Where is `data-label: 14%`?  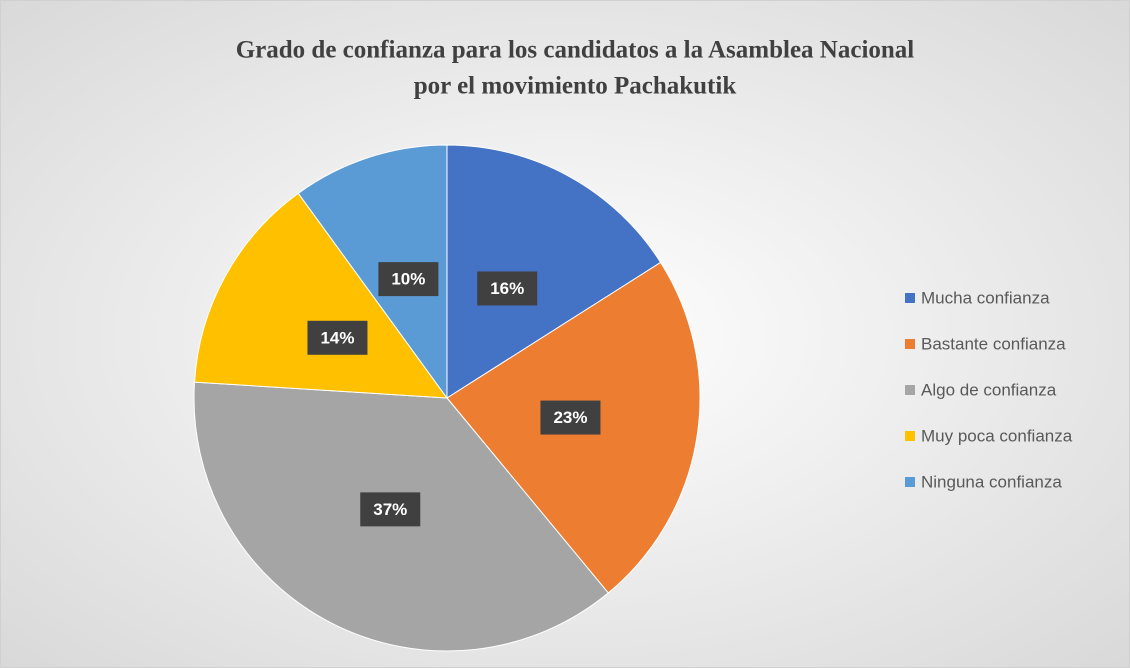
data-label: 14% is located at coordinates (337, 337).